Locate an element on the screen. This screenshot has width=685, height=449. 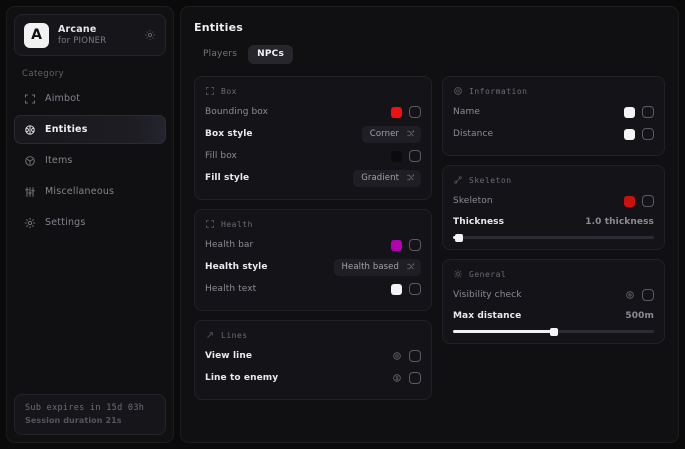
sidebar-item-miscellaneous: Miscellaneous is located at coordinates (90, 191).